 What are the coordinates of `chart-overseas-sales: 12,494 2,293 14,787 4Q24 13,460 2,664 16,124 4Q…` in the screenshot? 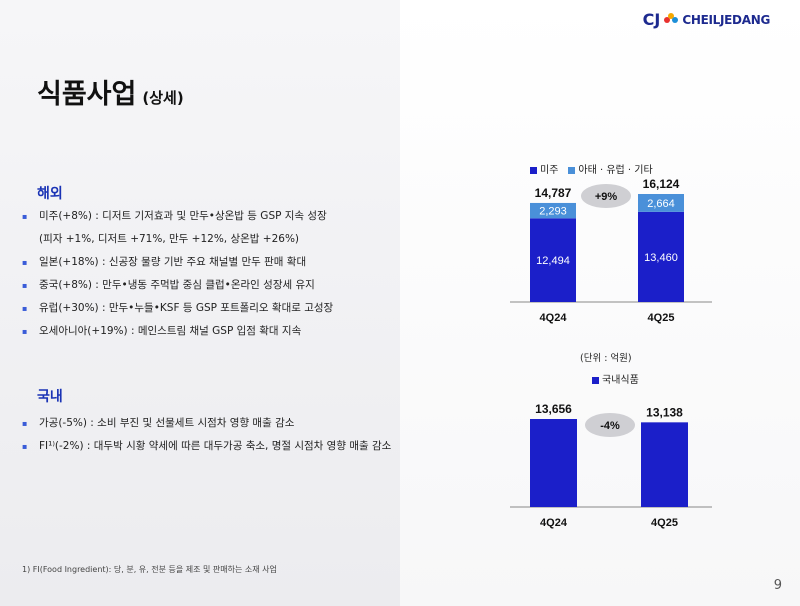 It's located at (611, 250).